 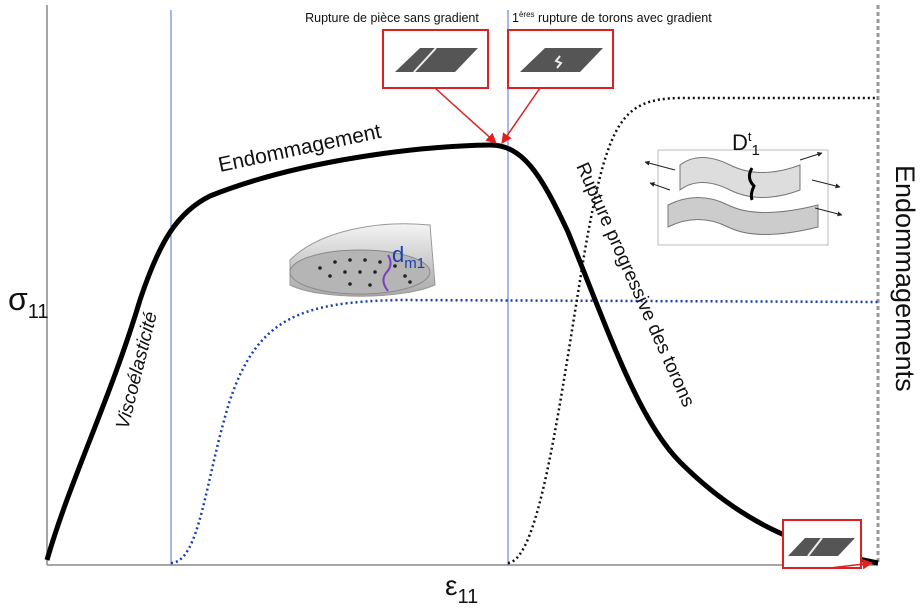 What do you see at coordinates (740, 142) in the screenshot?
I see `var-base: D` at bounding box center [740, 142].